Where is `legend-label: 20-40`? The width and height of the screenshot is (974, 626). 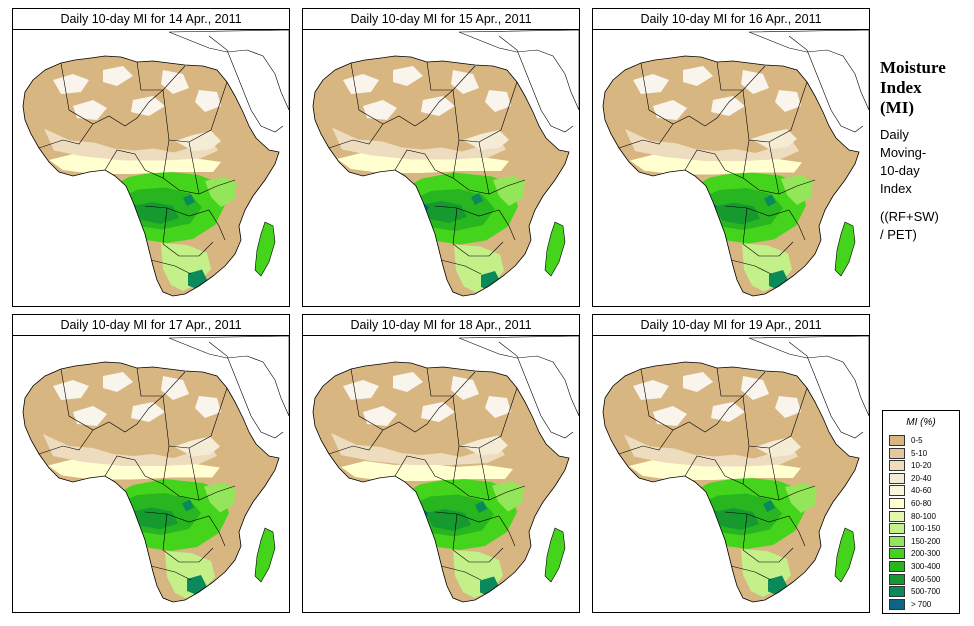
legend-label: 20-40 is located at coordinates (921, 478).